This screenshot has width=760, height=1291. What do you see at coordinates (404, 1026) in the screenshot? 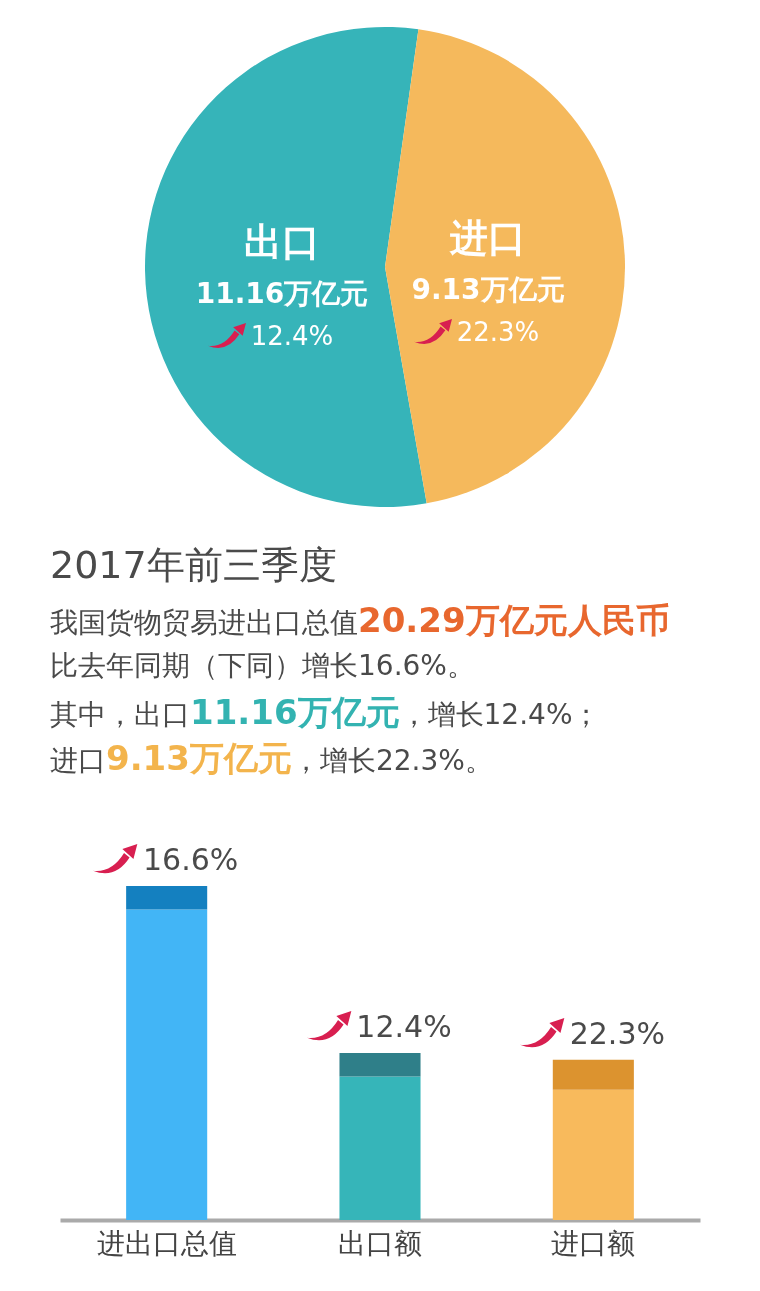
I see `annotation: 12.4%` at bounding box center [404, 1026].